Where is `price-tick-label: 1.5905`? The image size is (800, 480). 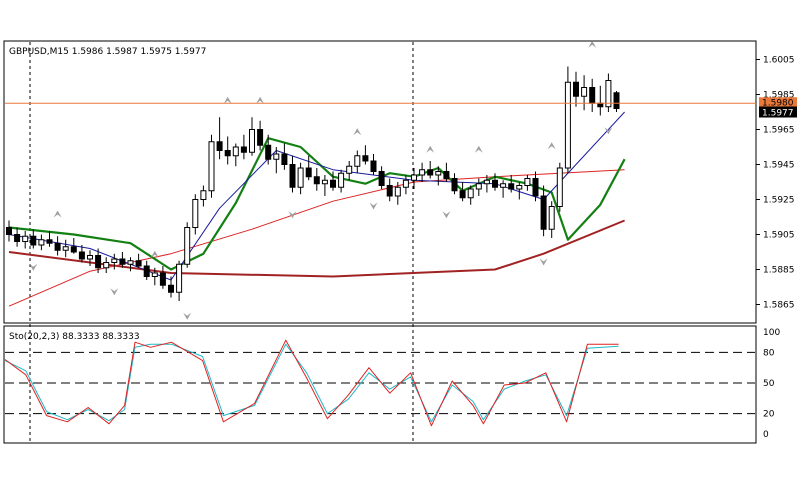 price-tick-label: 1.5905 is located at coordinates (779, 236).